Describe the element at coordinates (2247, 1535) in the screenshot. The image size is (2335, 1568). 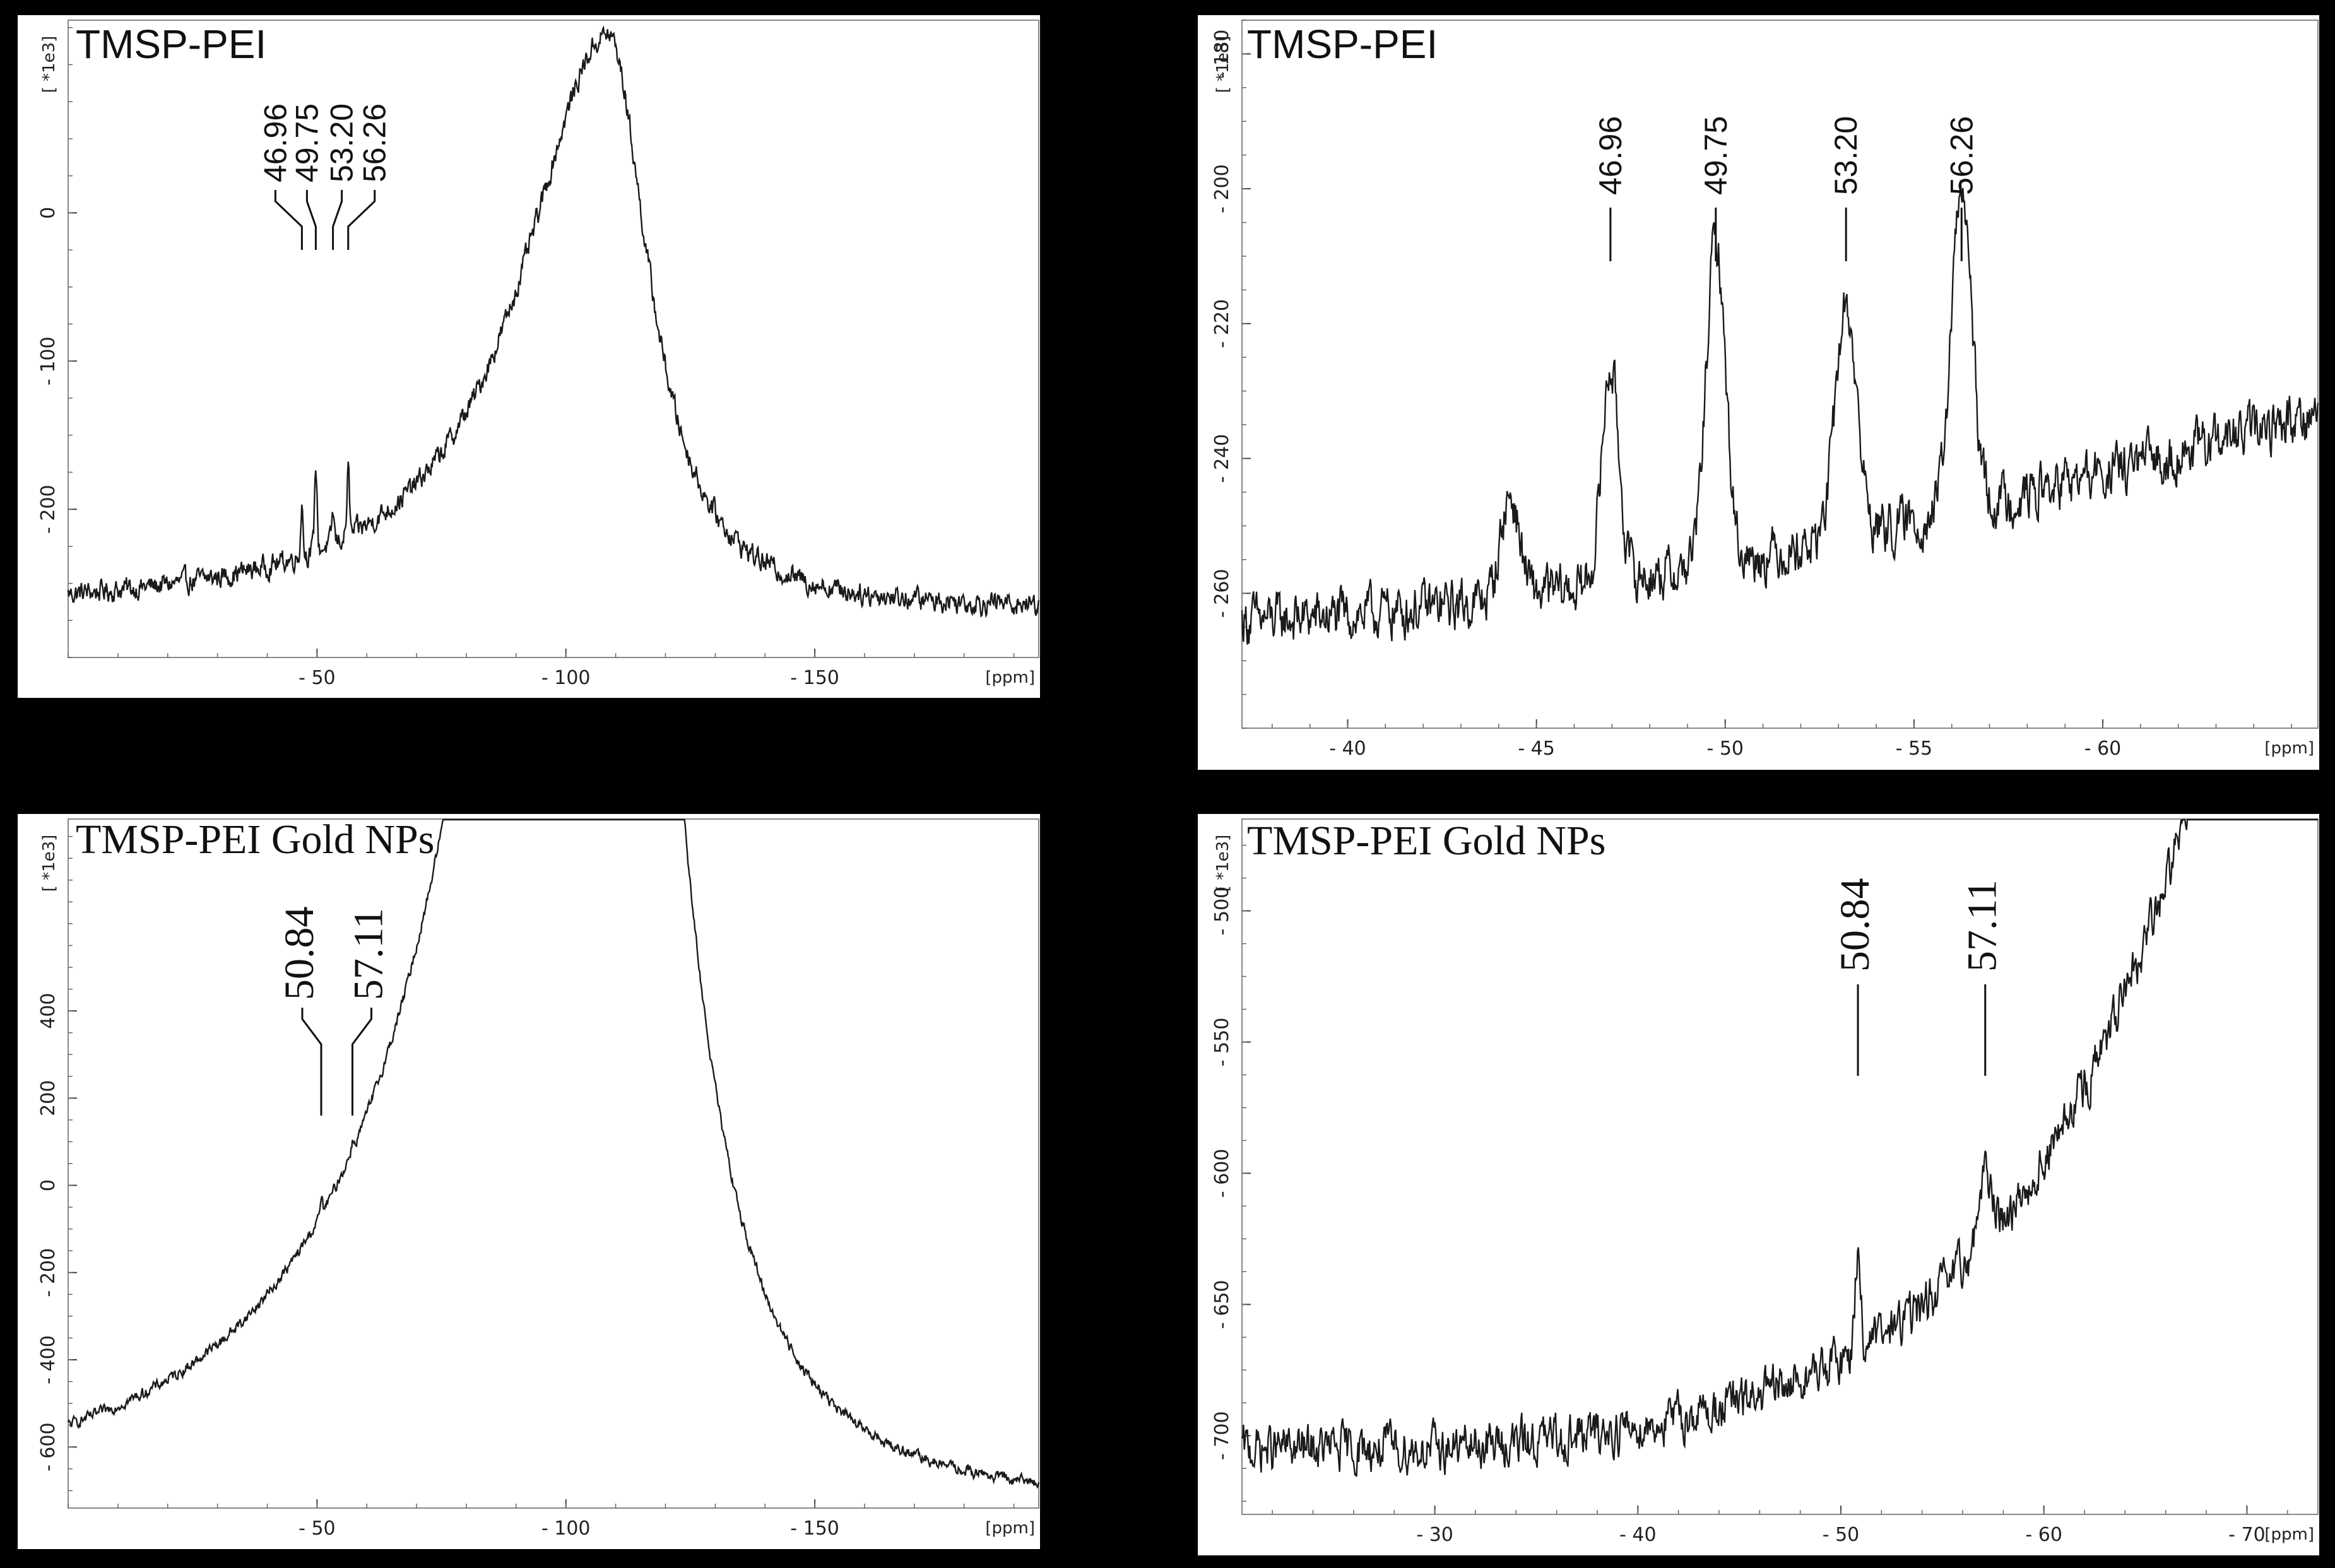
I see `x-tick-label: - 70` at that location.